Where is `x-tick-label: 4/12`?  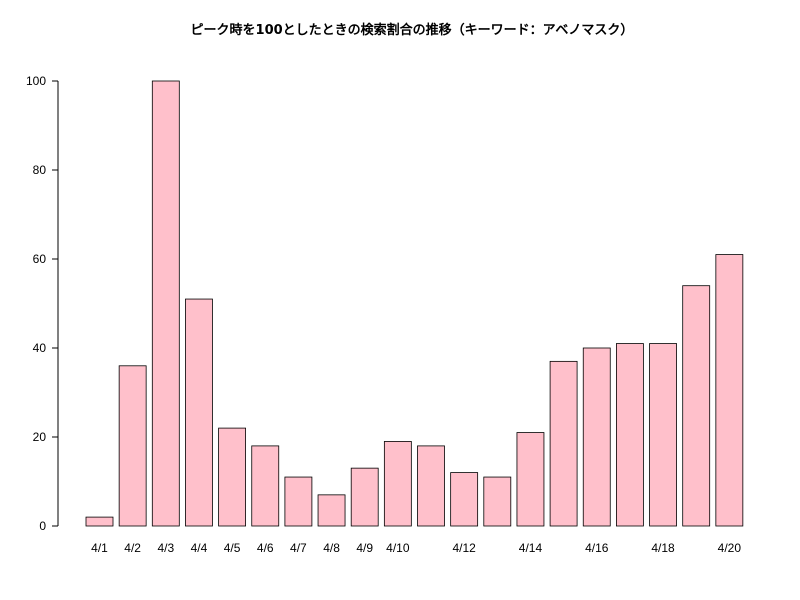
x-tick-label: 4/12 is located at coordinates (464, 548).